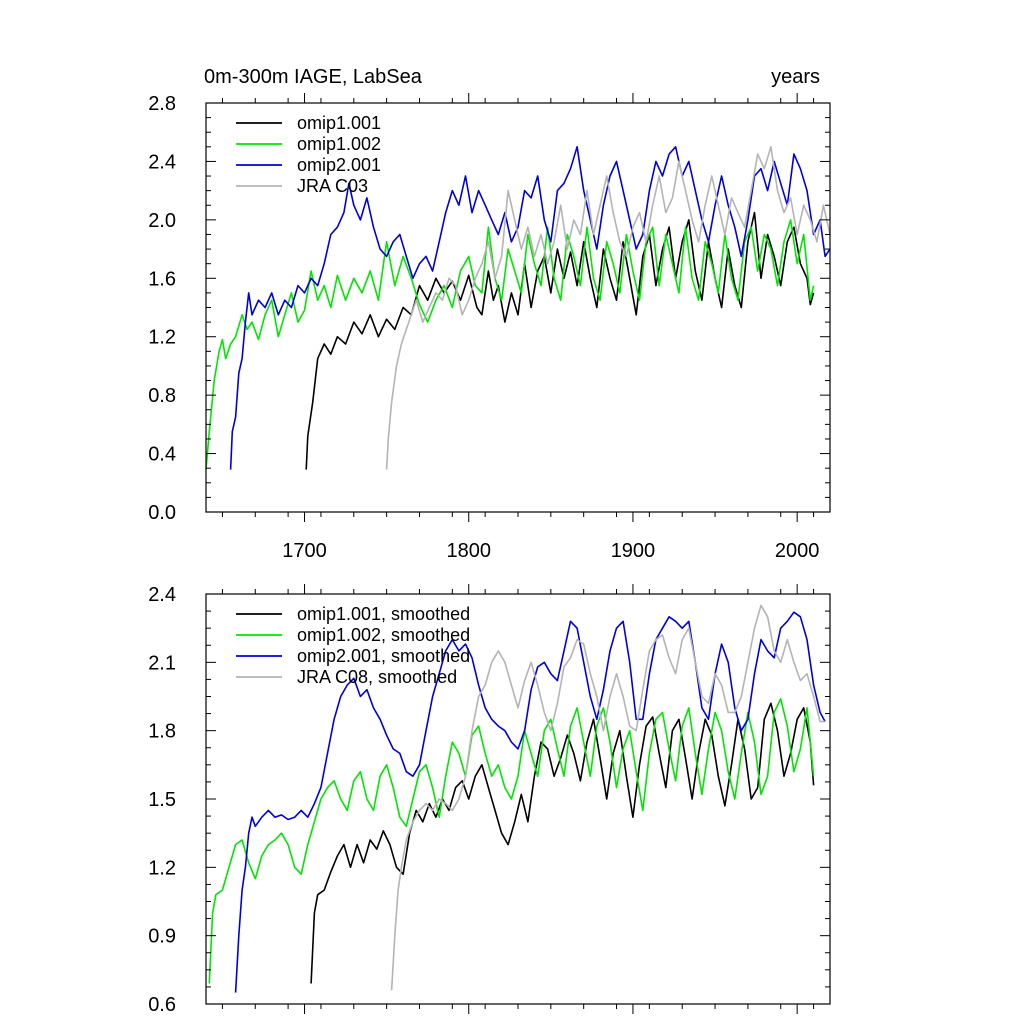 Image resolution: width=1024 pixels, height=1024 pixels. What do you see at coordinates (162, 1005) in the screenshot?
I see `y-tick-label: 0.6` at bounding box center [162, 1005].